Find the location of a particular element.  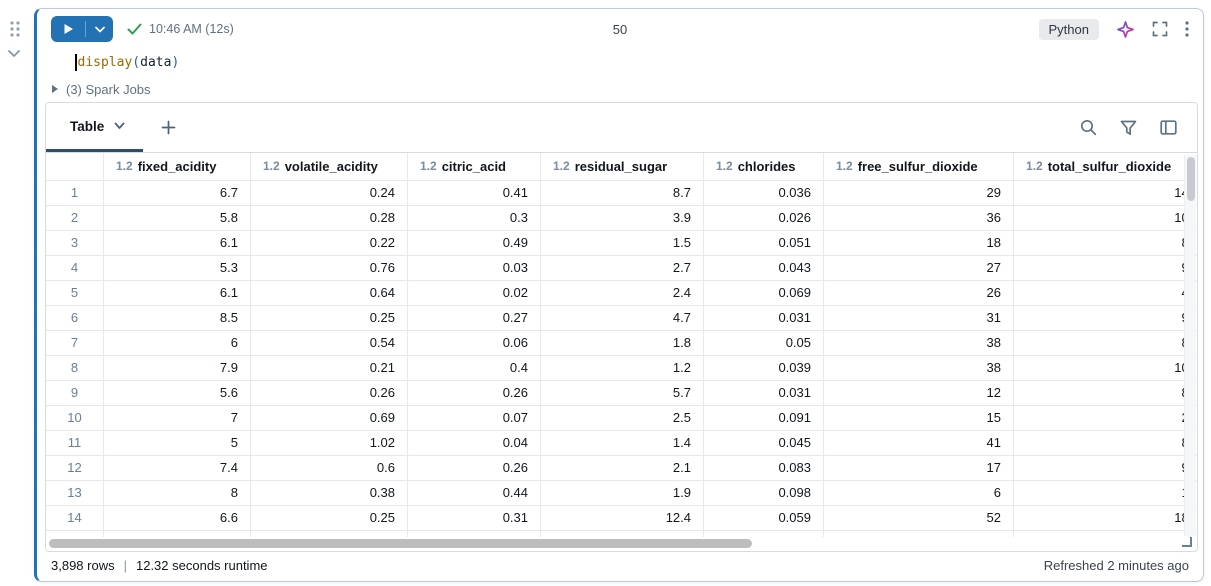

table-cell: 89 is located at coordinates (1105, 343).